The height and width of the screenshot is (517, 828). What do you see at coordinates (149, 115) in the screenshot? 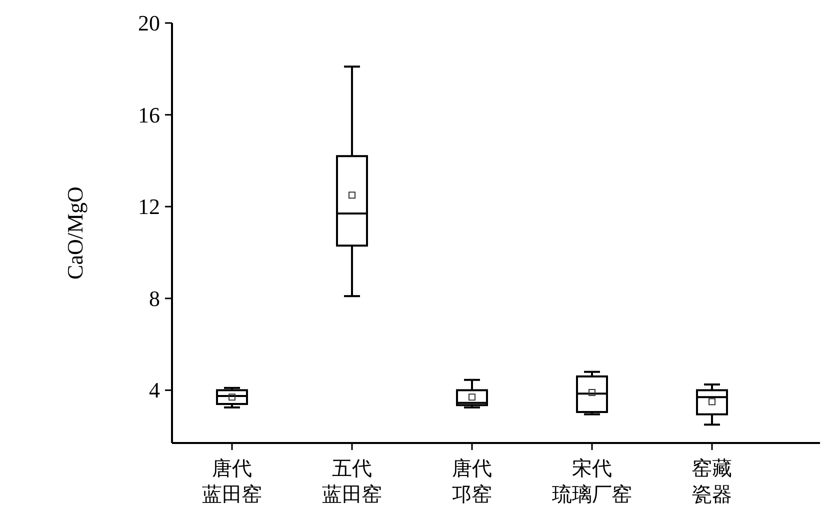
I see `y-tick-label: 16` at bounding box center [149, 115].